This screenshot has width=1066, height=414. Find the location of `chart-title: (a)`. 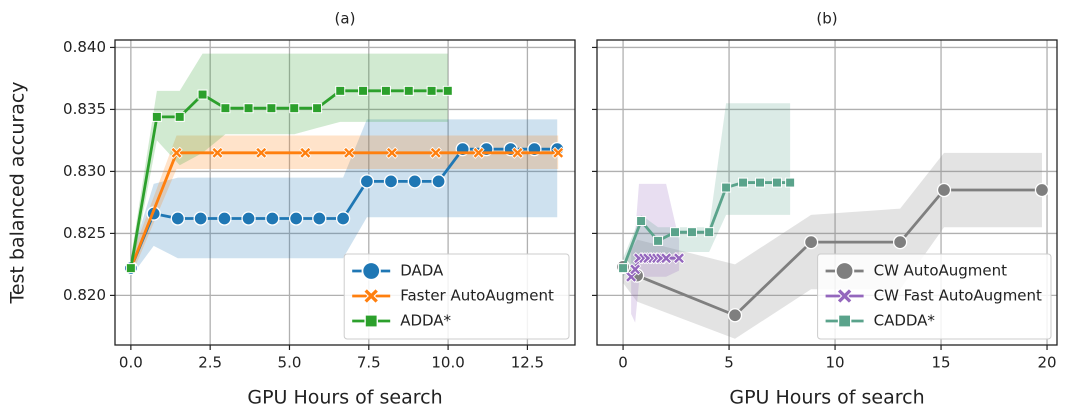

chart-title: (a) is located at coordinates (345, 19).